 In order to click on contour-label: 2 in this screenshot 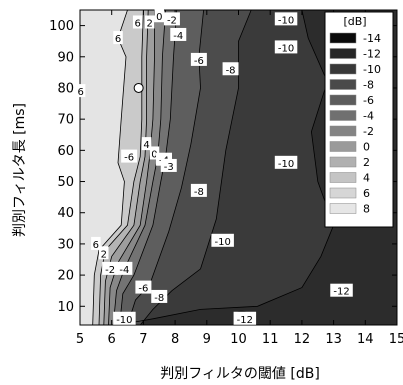, I will do `click(149, 22)`.